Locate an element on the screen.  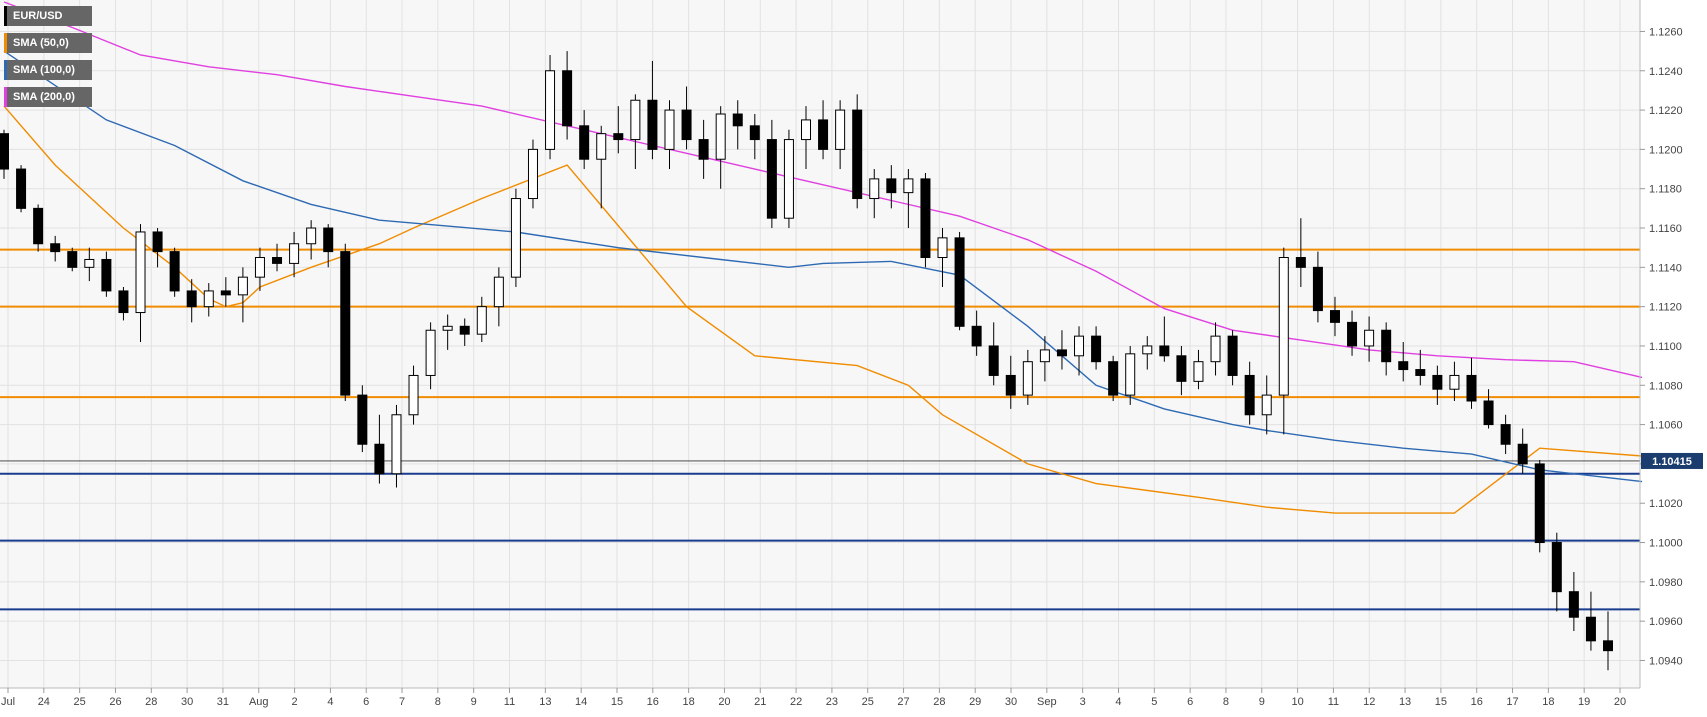
x-tick-label: 9 is located at coordinates (1262, 702).